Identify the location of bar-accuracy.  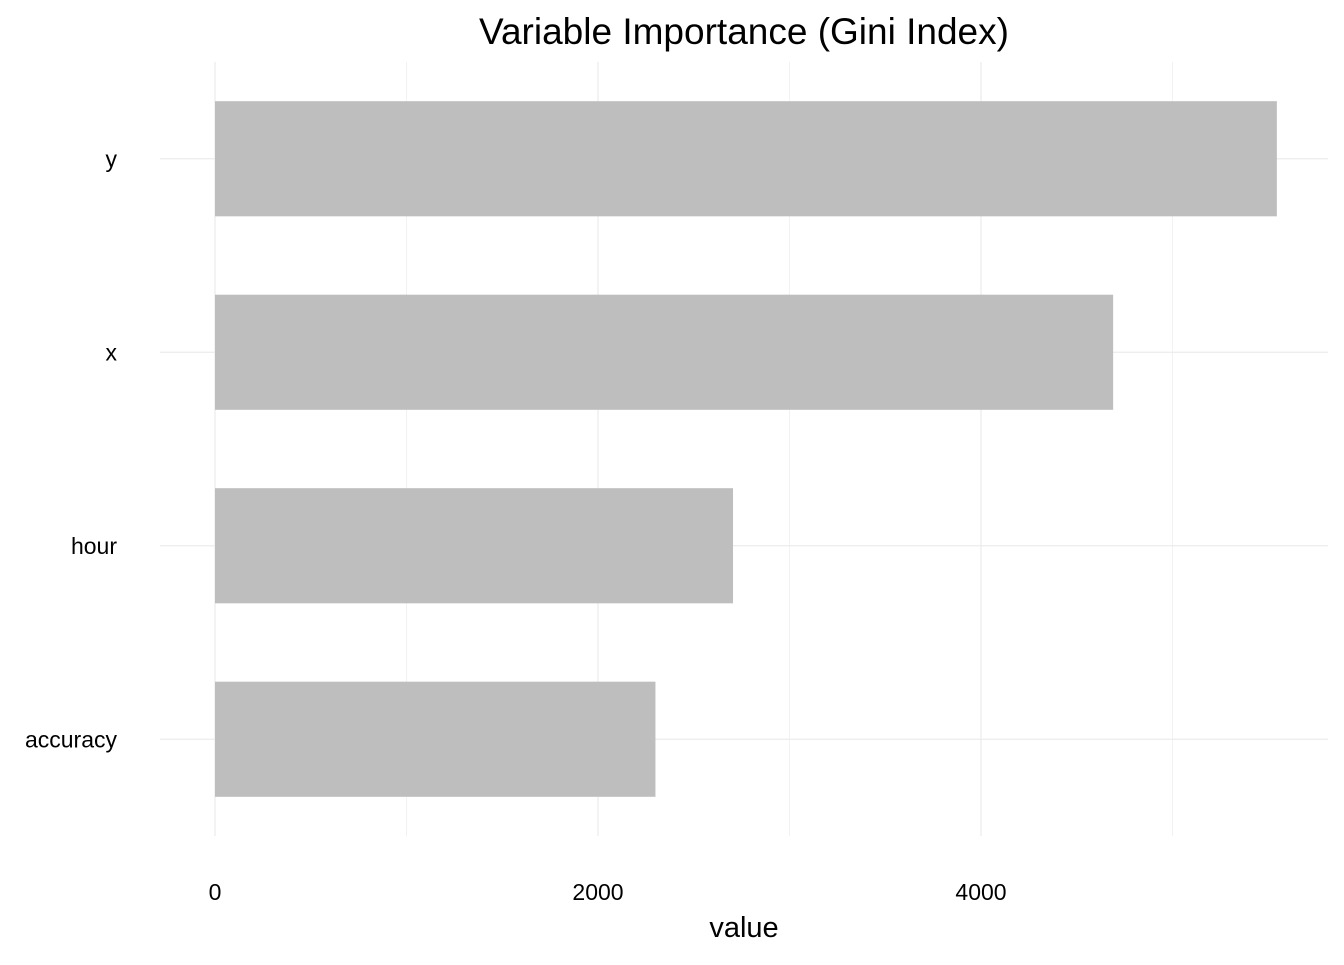
(435, 739).